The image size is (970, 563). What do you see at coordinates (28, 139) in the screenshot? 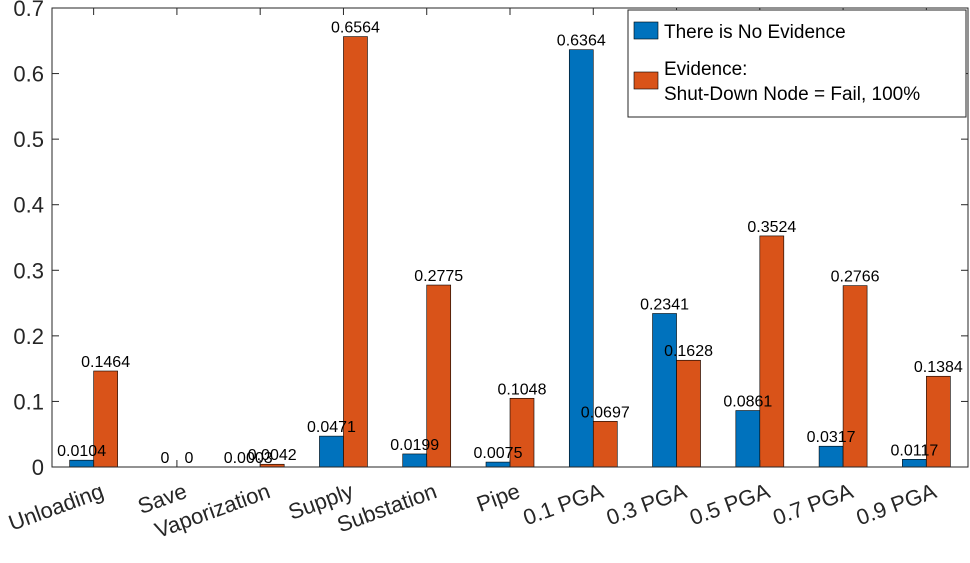
I see `y-tick-label: 0.5` at bounding box center [28, 139].